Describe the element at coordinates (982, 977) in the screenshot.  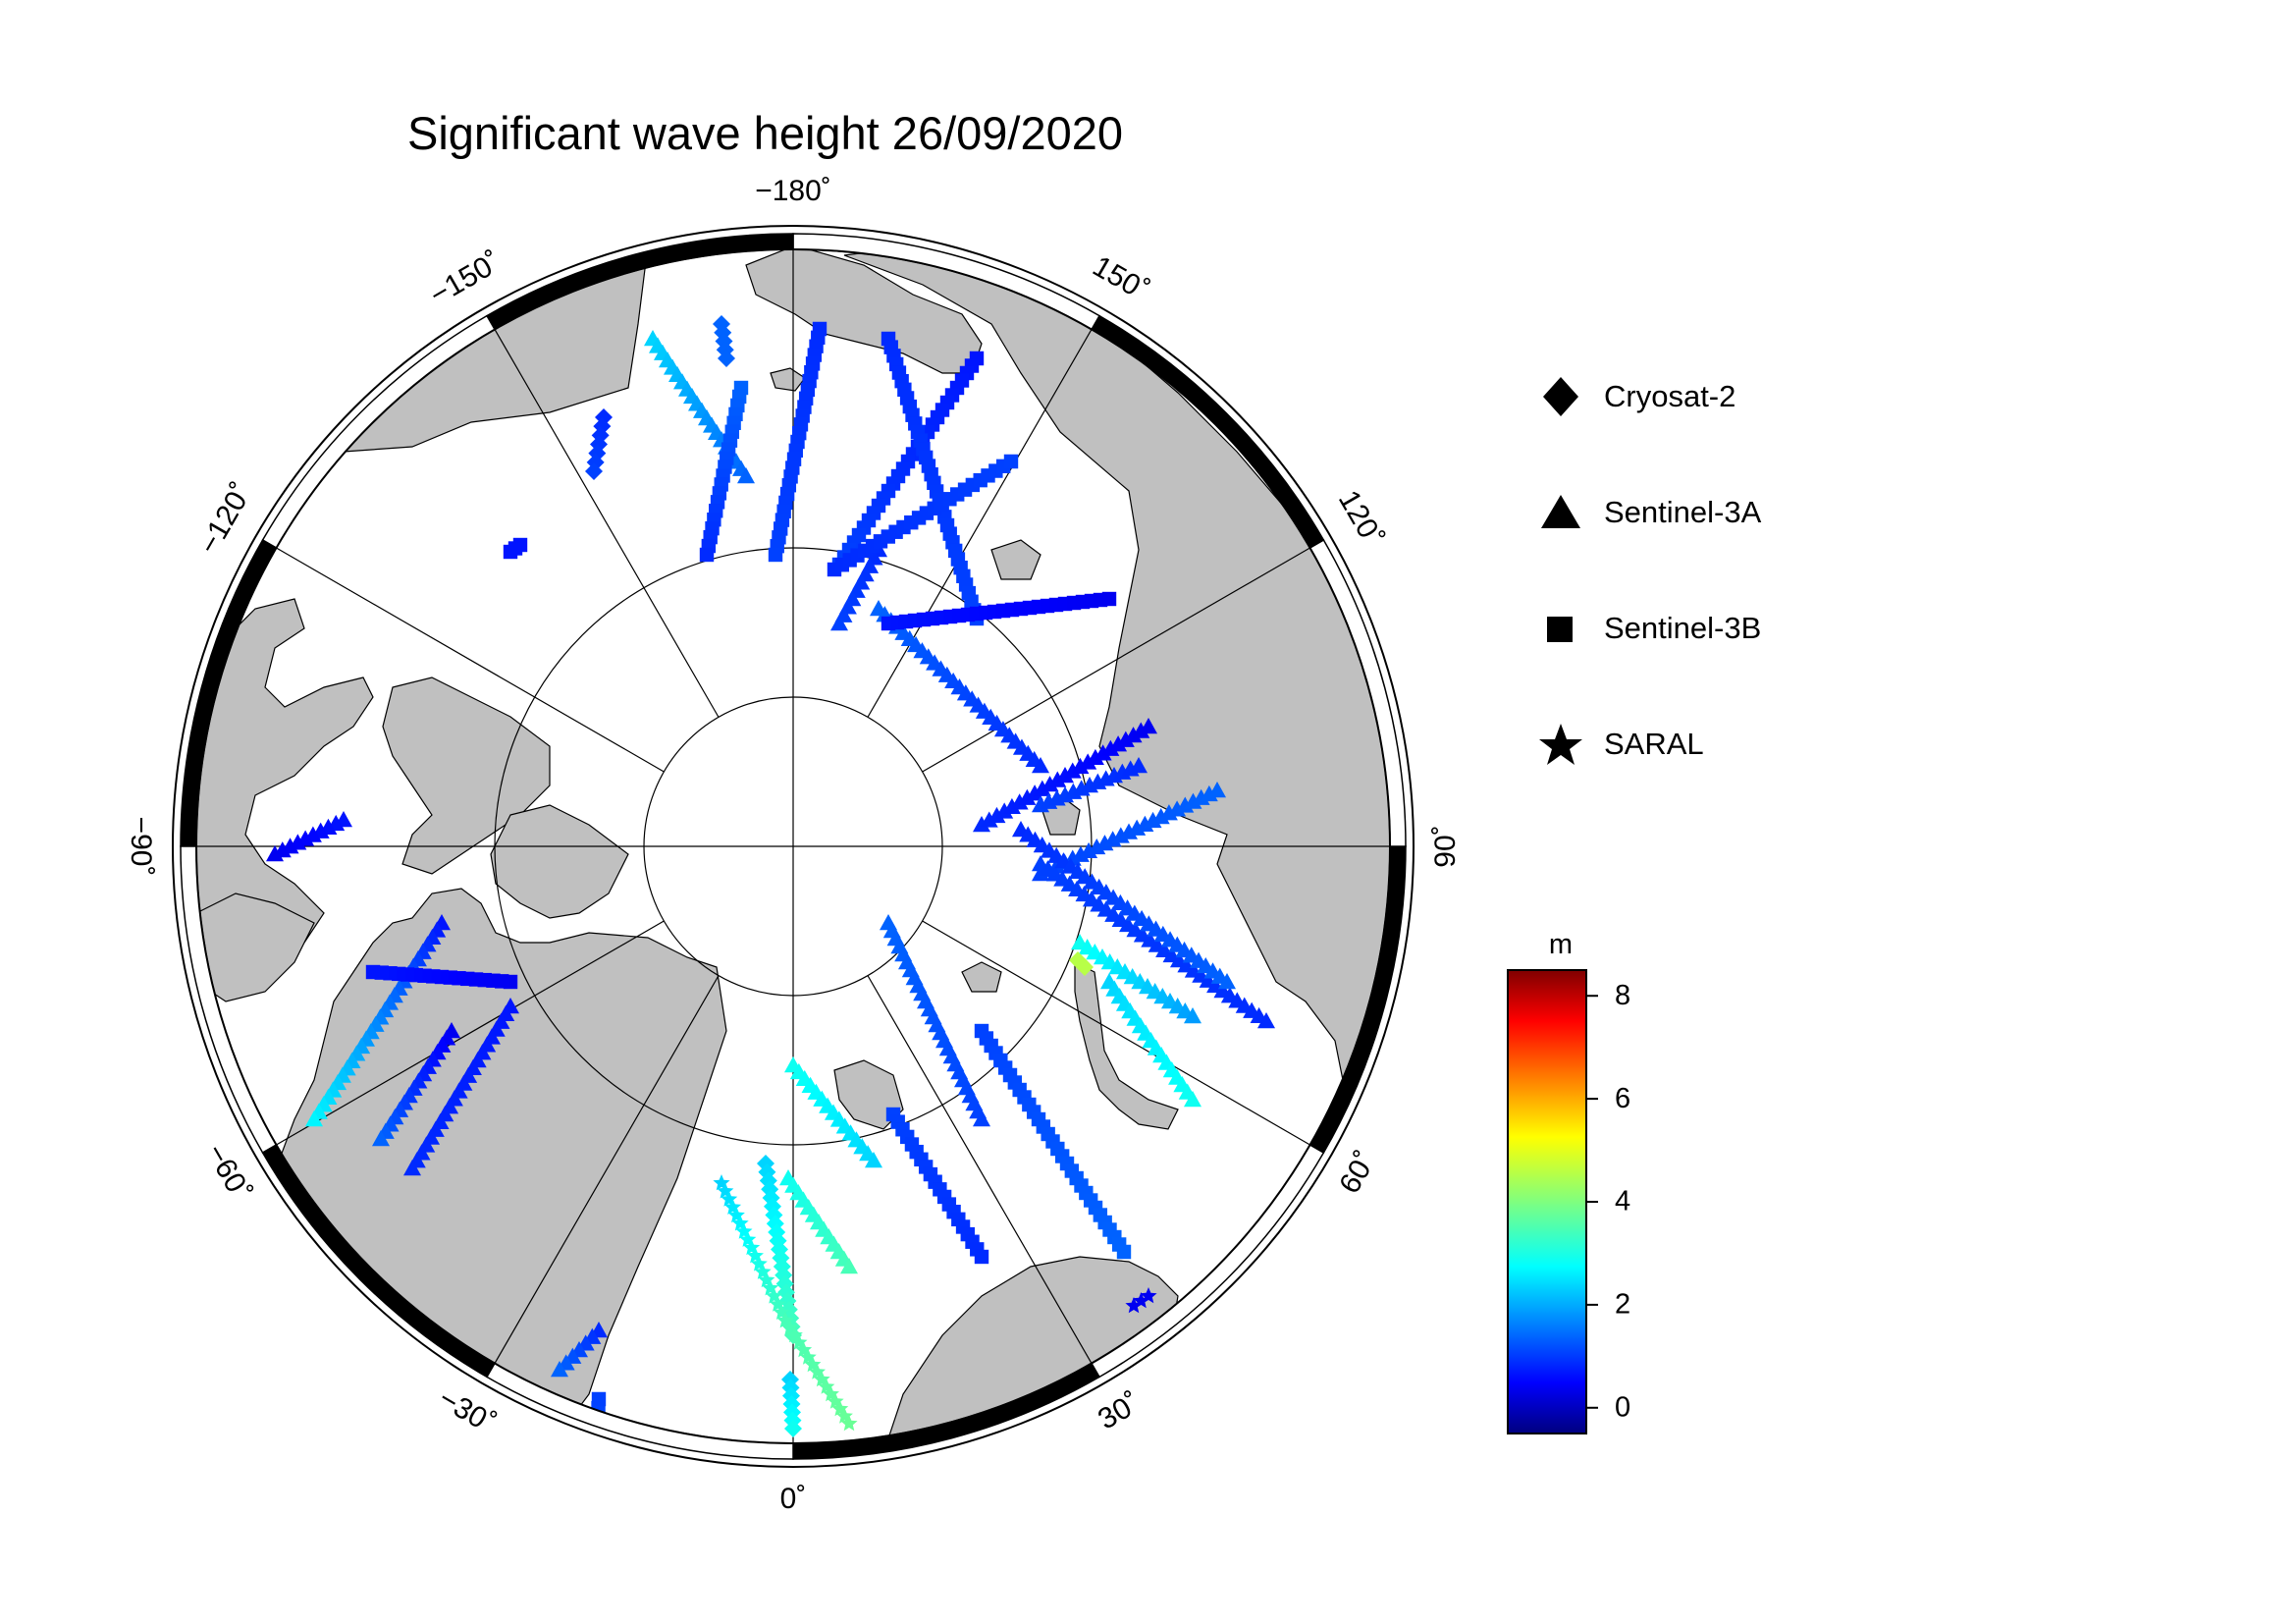
I see `land-franz-josef` at that location.